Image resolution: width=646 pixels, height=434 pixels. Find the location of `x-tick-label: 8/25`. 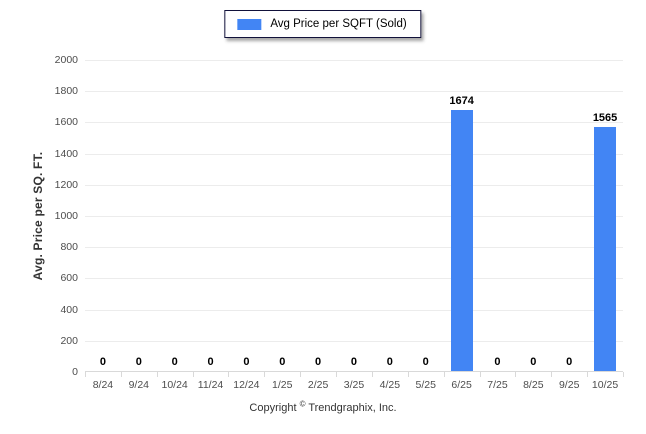

x-tick-label: 8/25 is located at coordinates (533, 385).